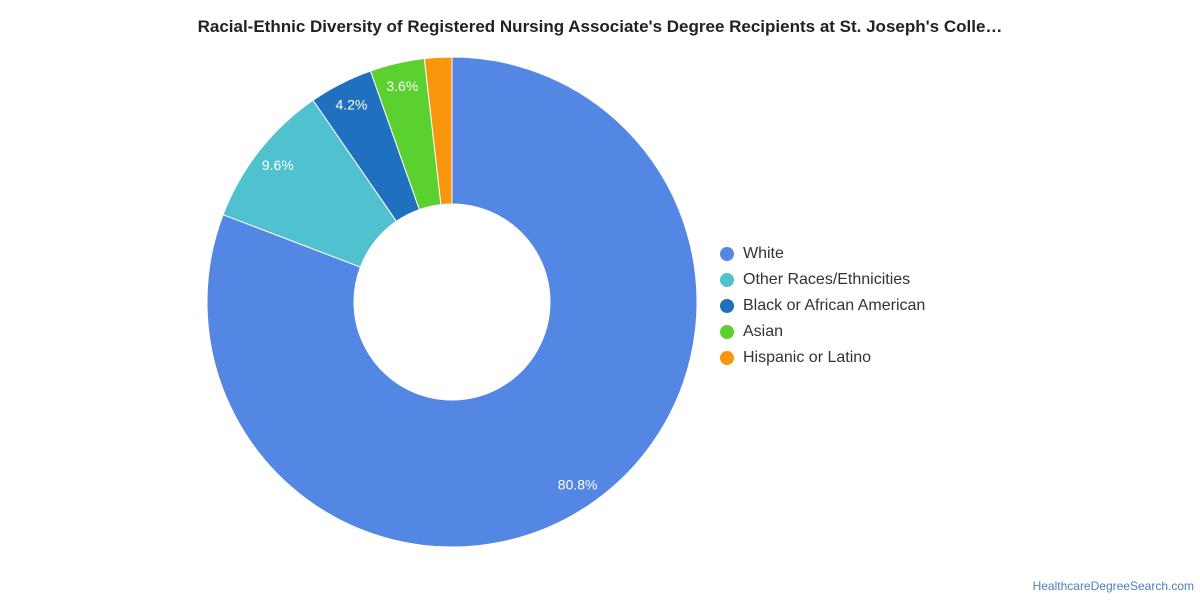 This screenshot has width=1200, height=600. I want to click on legend-label: Asian, so click(763, 331).